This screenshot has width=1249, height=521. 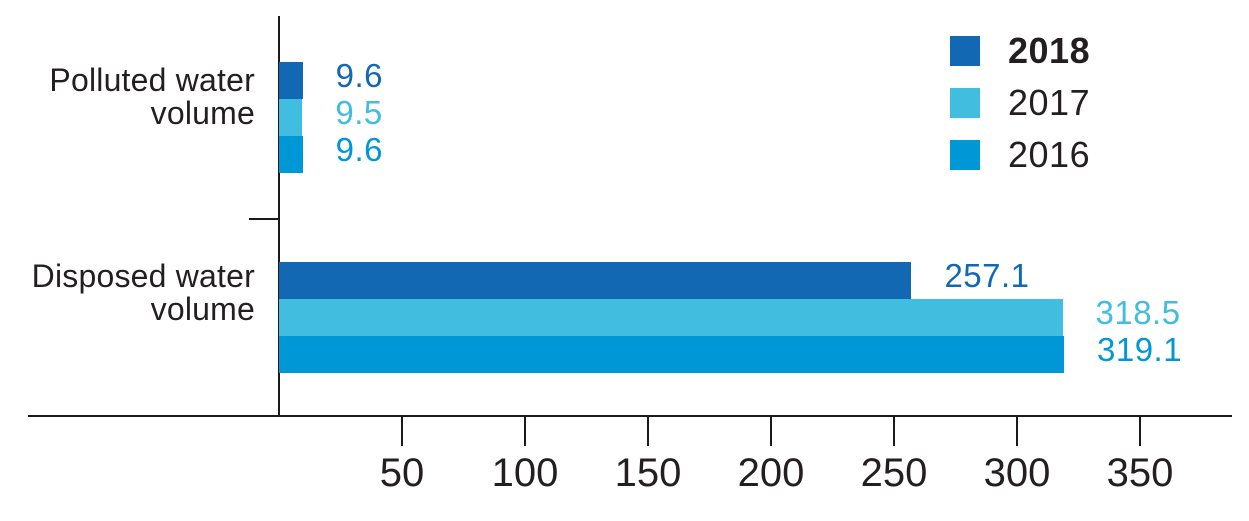 I want to click on value-label-2016-disposed-water-volume: 319.1, so click(x=1139, y=349).